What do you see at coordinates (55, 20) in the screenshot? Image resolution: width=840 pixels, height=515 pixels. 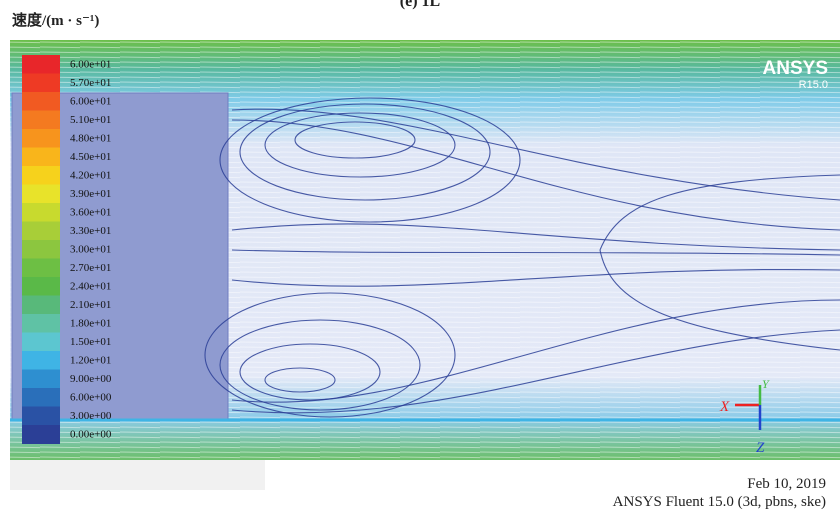 I see `unit-label: 速度/(m · s⁻¹)` at bounding box center [55, 20].